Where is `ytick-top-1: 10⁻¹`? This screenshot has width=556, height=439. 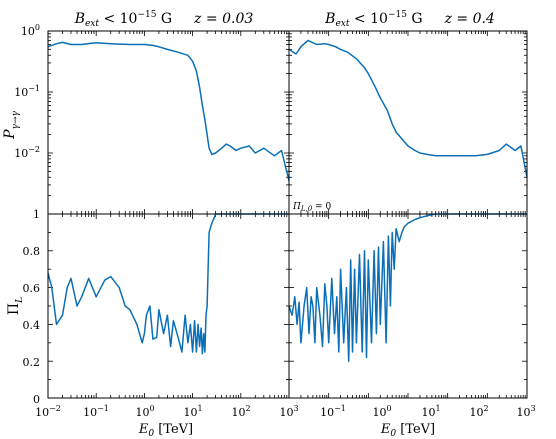
ytick-top-1: 10⁻¹ is located at coordinates (27, 91).